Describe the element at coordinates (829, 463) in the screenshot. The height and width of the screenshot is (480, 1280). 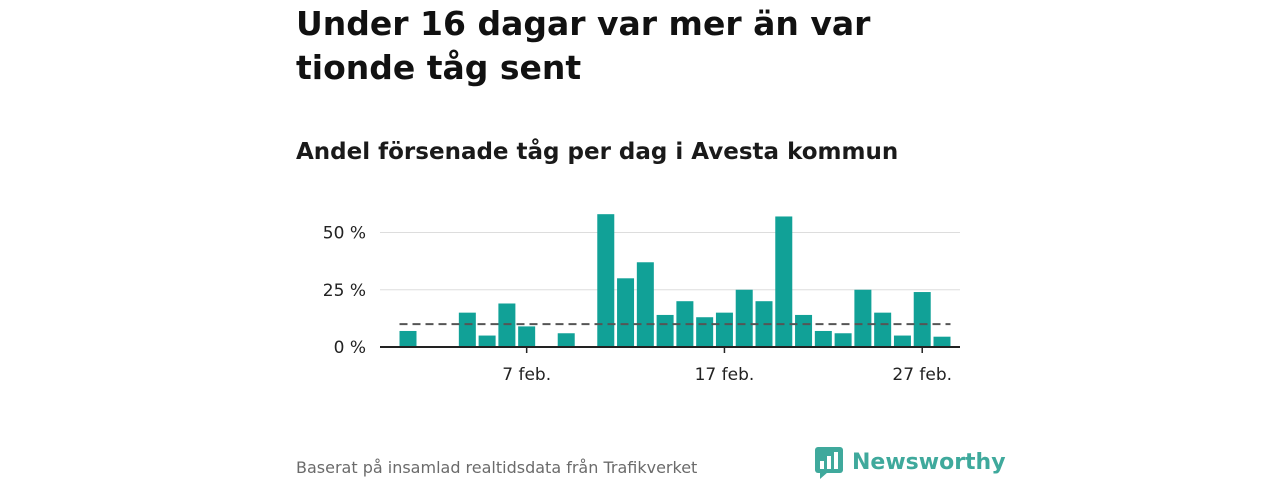
I see `newsworthy-logo-icon` at that location.